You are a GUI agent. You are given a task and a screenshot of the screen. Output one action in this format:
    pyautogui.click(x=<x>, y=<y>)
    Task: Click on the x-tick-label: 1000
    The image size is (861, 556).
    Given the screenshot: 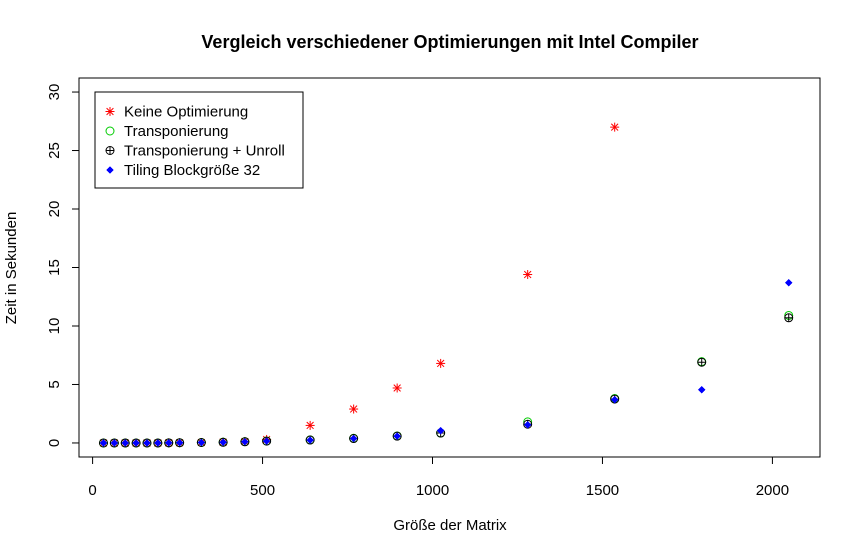 What is the action you would take?
    pyautogui.click(x=432, y=490)
    